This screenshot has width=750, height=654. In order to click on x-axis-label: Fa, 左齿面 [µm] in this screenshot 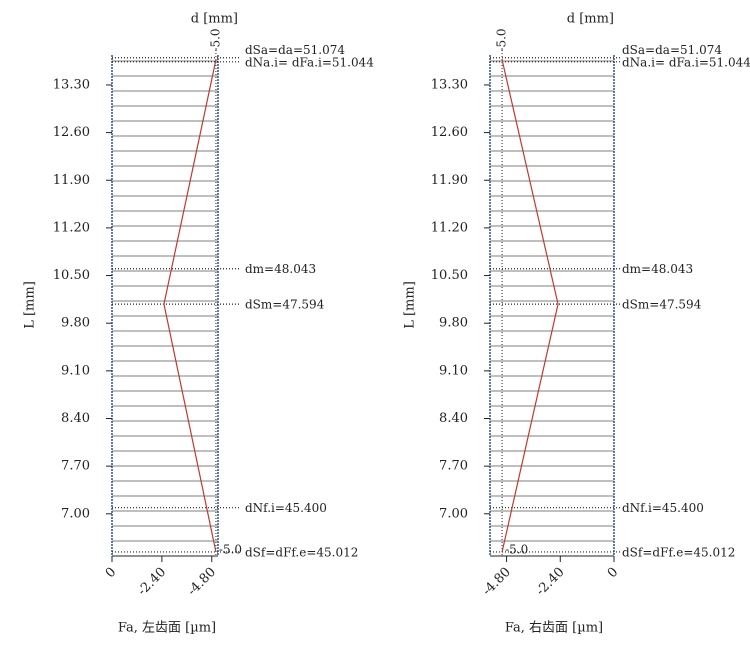, I will do `click(167, 628)`.